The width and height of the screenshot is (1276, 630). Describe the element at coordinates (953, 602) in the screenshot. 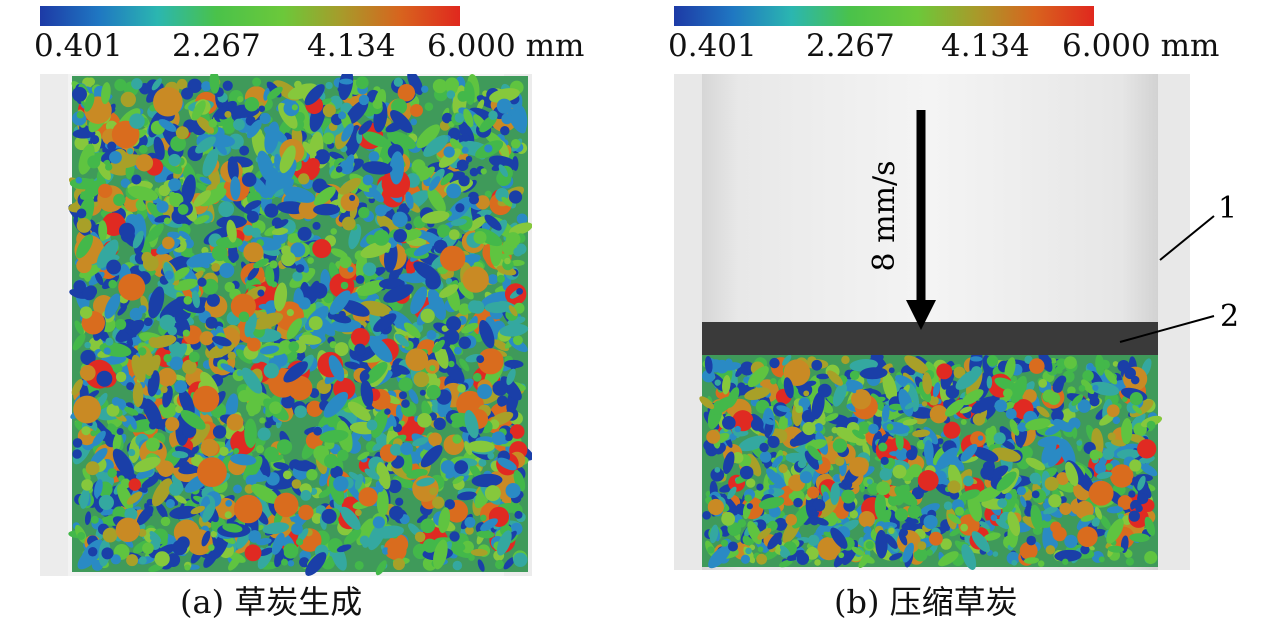

I see `caption-text: 压缩草炭` at that location.